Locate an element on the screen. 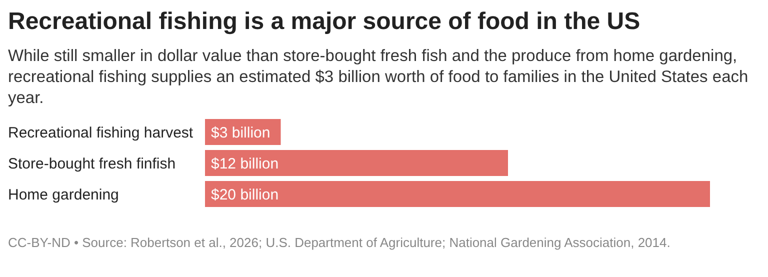 Image resolution: width=768 pixels, height=277 pixels. y-tick-label: Store-bought fresh finfish is located at coordinates (92, 163).